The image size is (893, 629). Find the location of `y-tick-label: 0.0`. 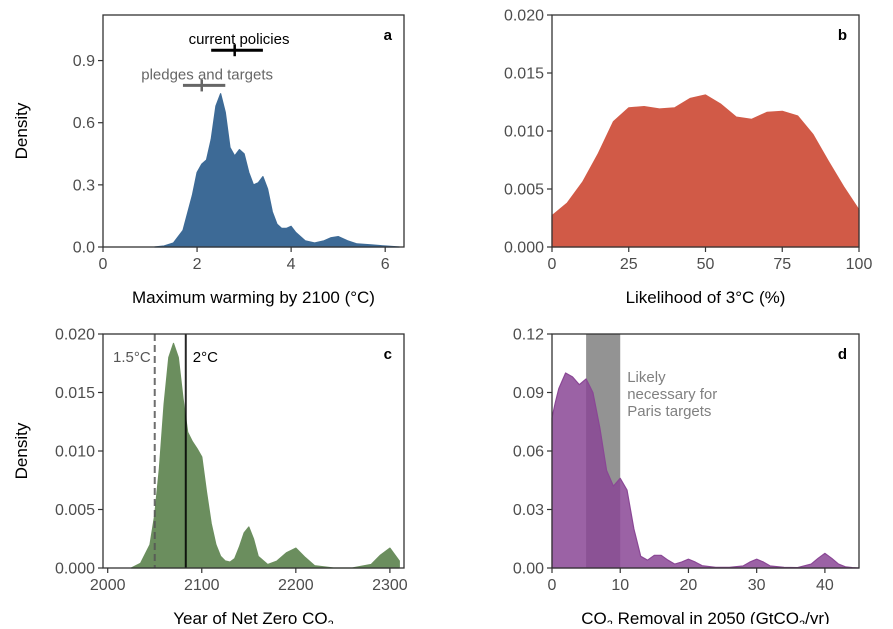

y-tick-label: 0.0 is located at coordinates (84, 248).